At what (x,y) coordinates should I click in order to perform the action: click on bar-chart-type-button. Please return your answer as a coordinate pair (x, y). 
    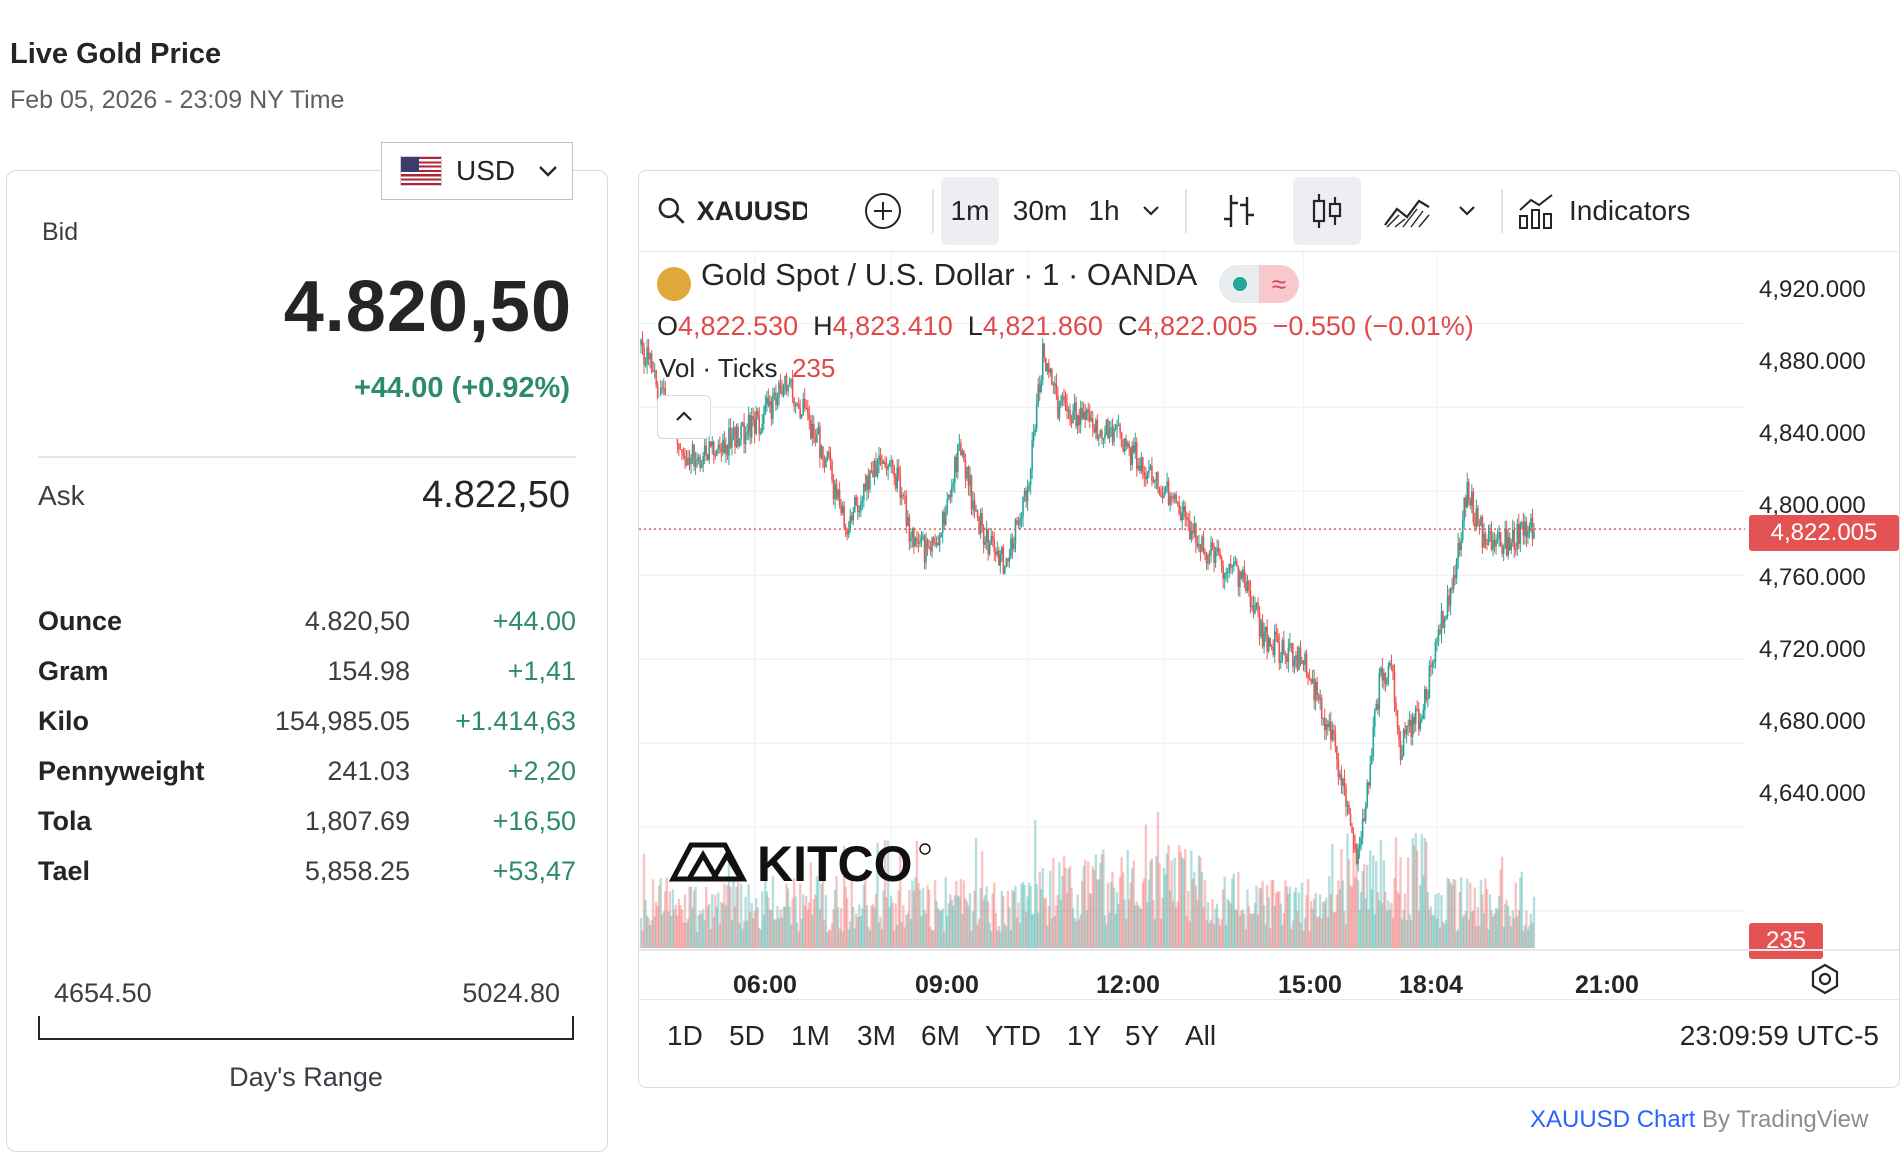
    Looking at the image, I should click on (1239, 211).